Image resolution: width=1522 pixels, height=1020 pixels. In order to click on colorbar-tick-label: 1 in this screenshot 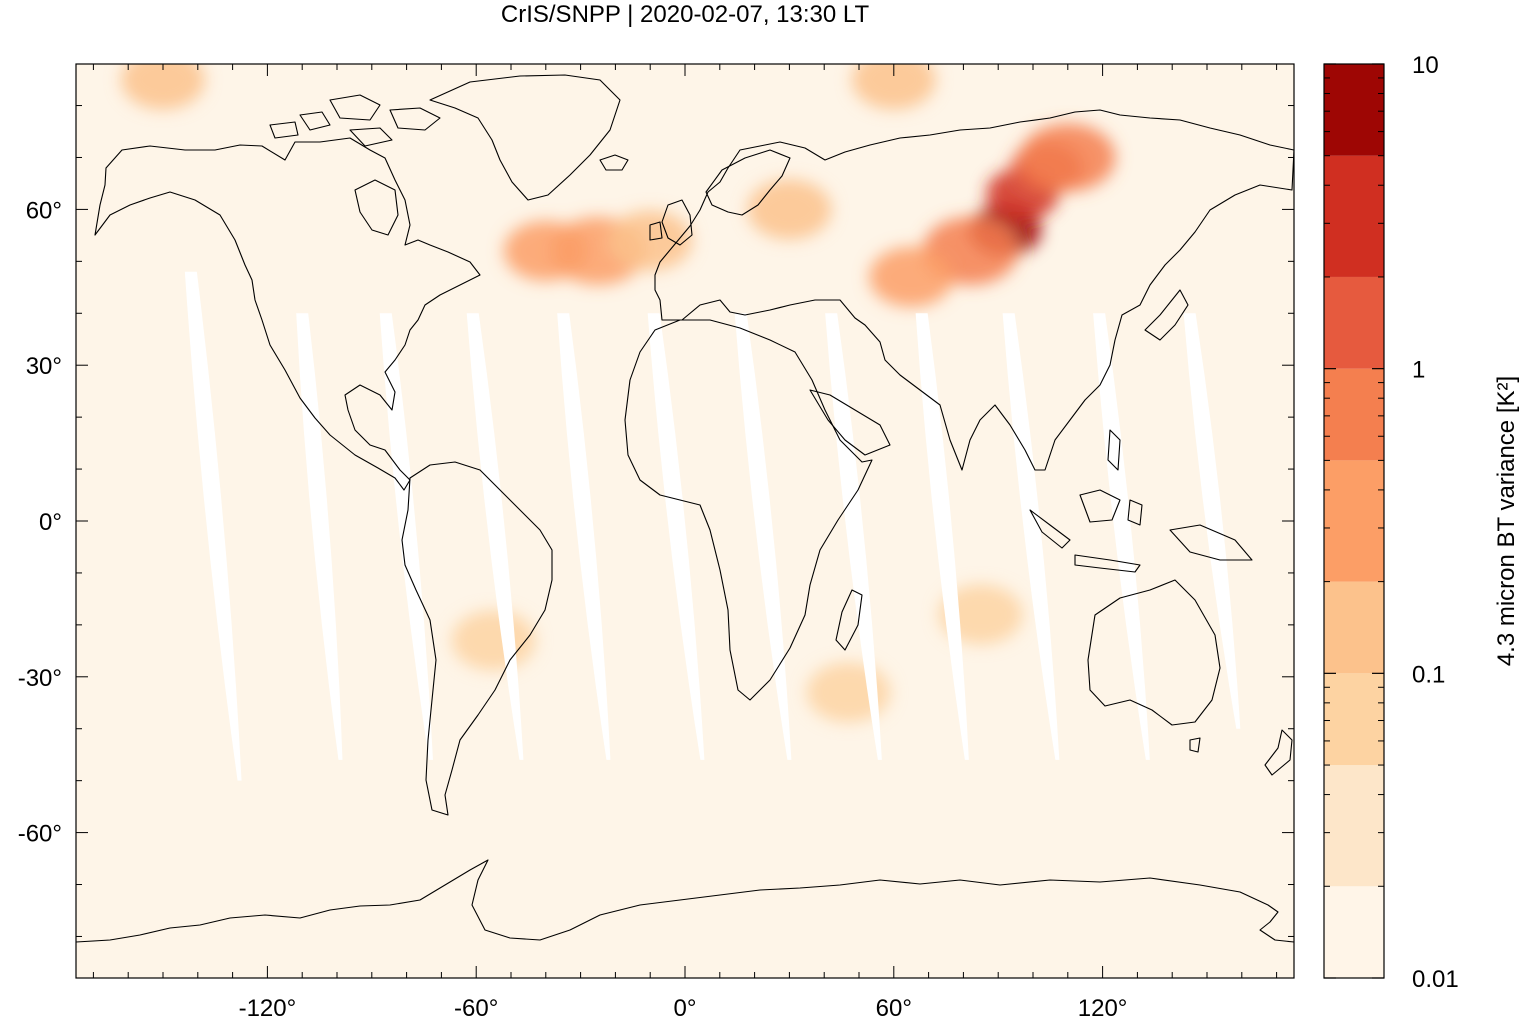, I will do `click(1418, 370)`.